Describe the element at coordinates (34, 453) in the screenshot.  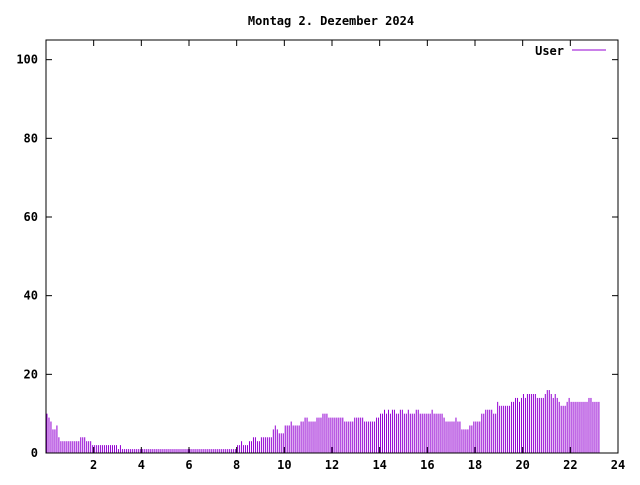
I see `y-tick-label: 0` at that location.